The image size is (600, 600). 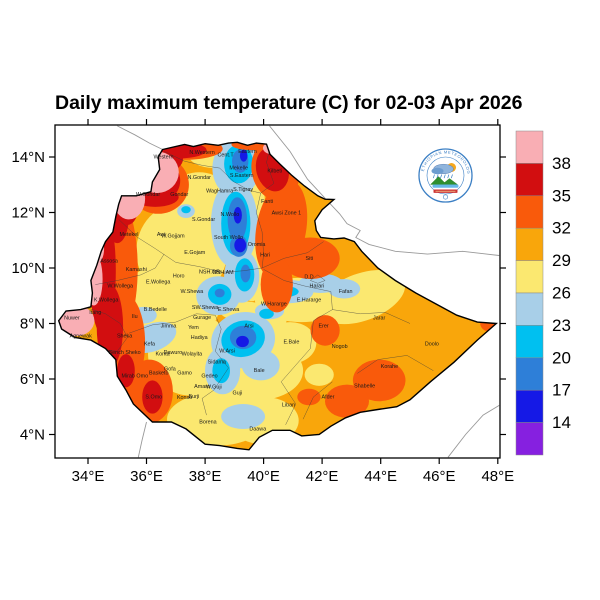 I want to click on zone-label: K.Wollega, so click(x=106, y=300).